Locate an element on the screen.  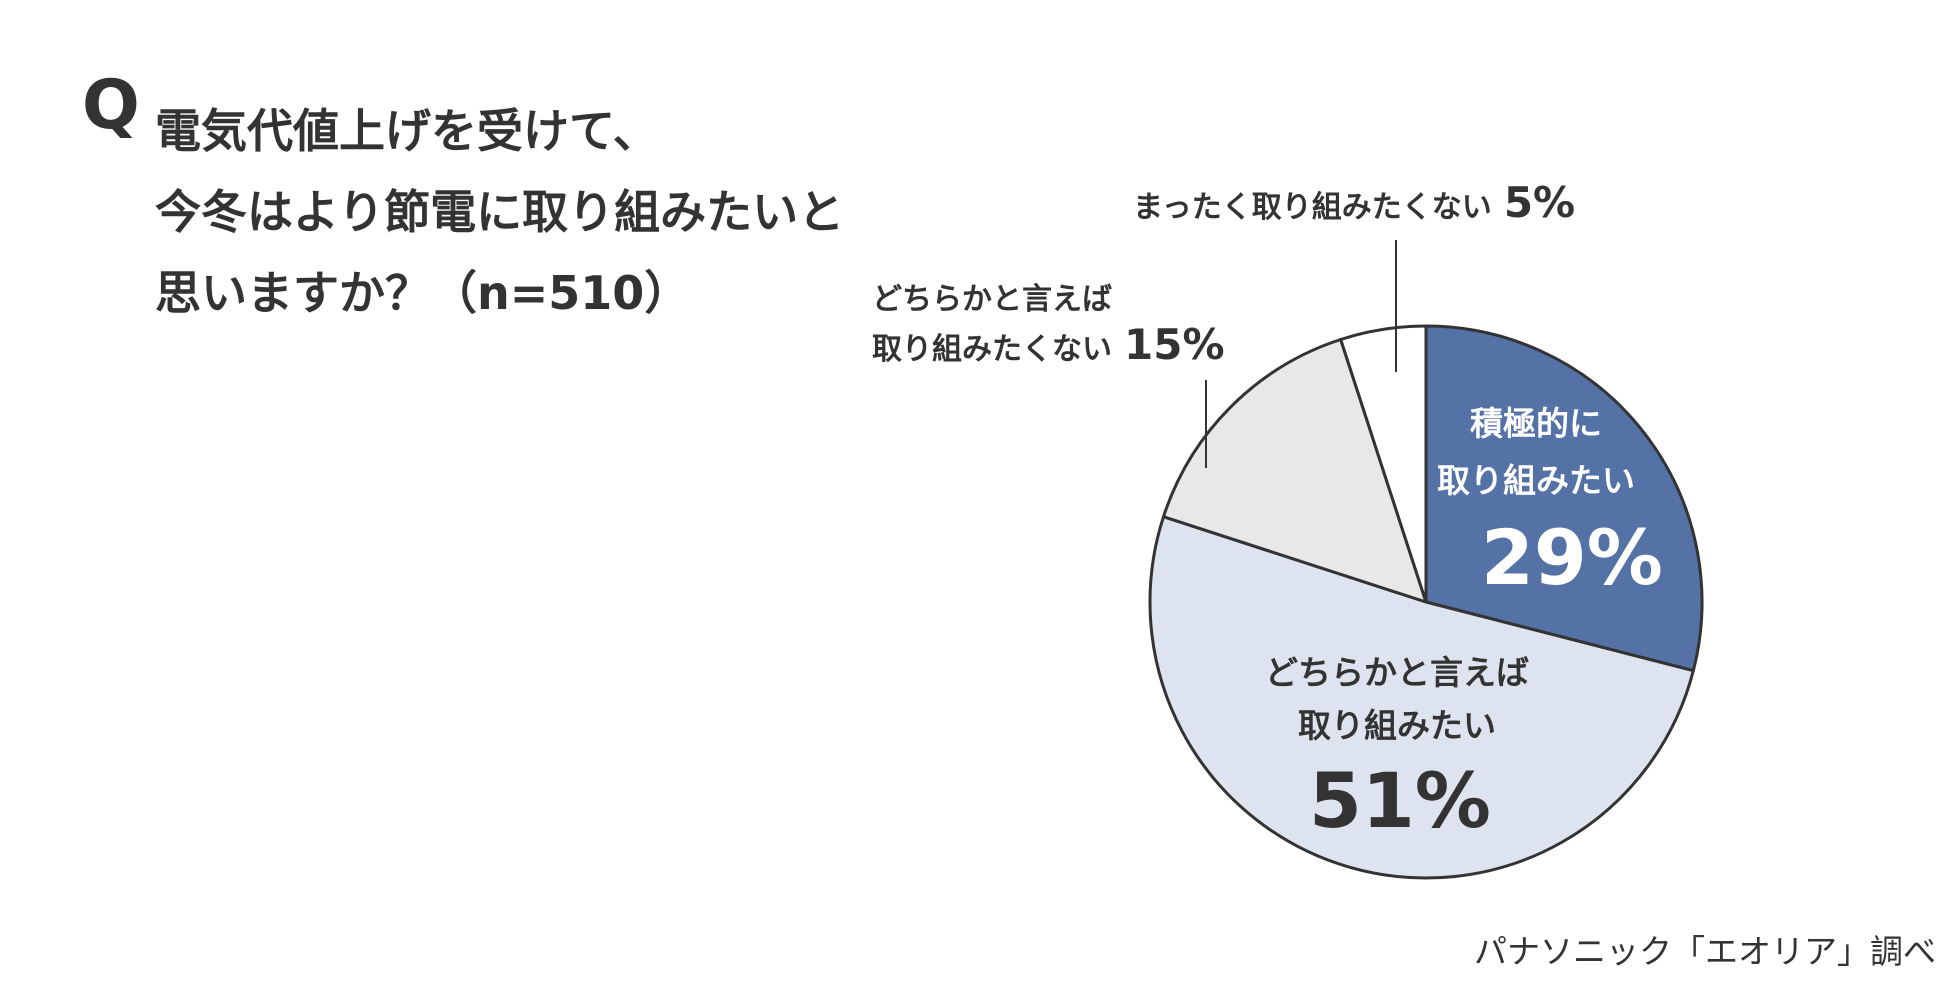
slice-1-label-line-1: 積極的に is located at coordinates (1536, 423).